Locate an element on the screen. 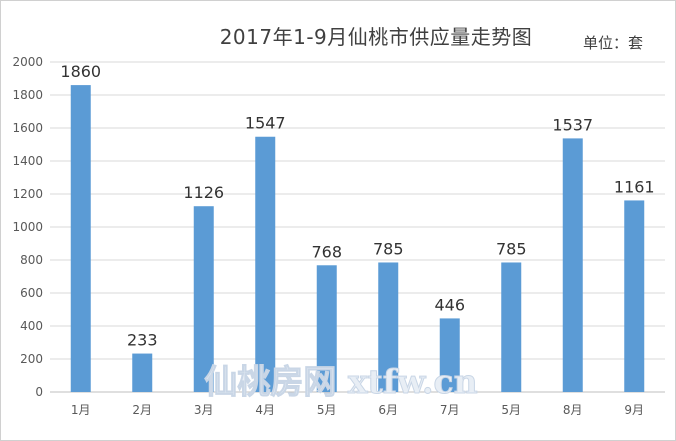 This screenshot has height=441, width=676. y-tick-label: 1000 is located at coordinates (27, 227).